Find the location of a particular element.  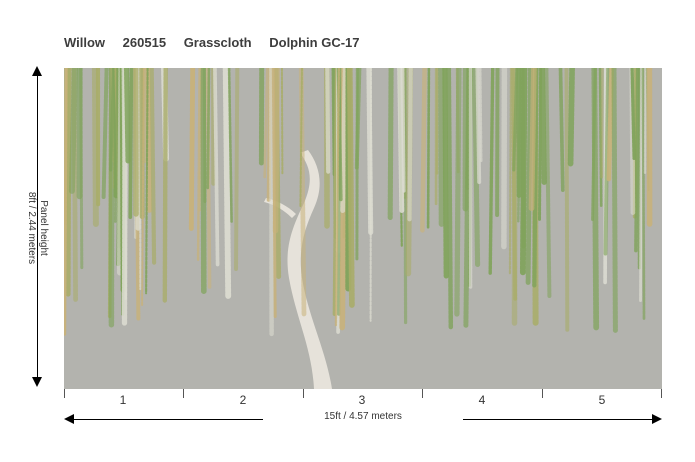

panel-number-4: 4 is located at coordinates (482, 400).